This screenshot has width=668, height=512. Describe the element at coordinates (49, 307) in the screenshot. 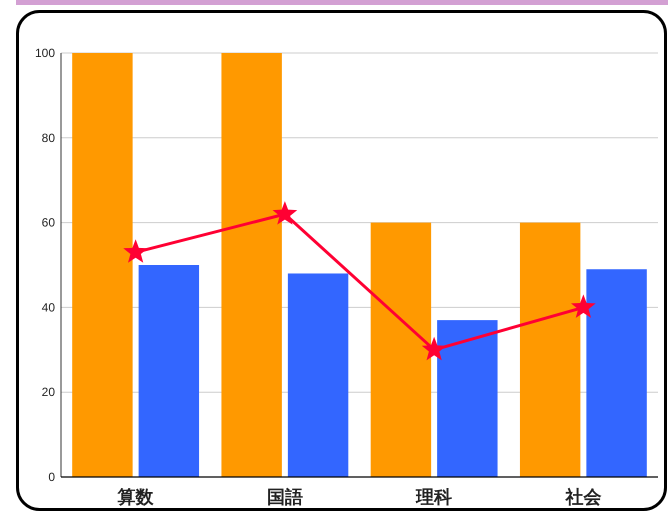

I see `y-tick-label: 40` at that location.